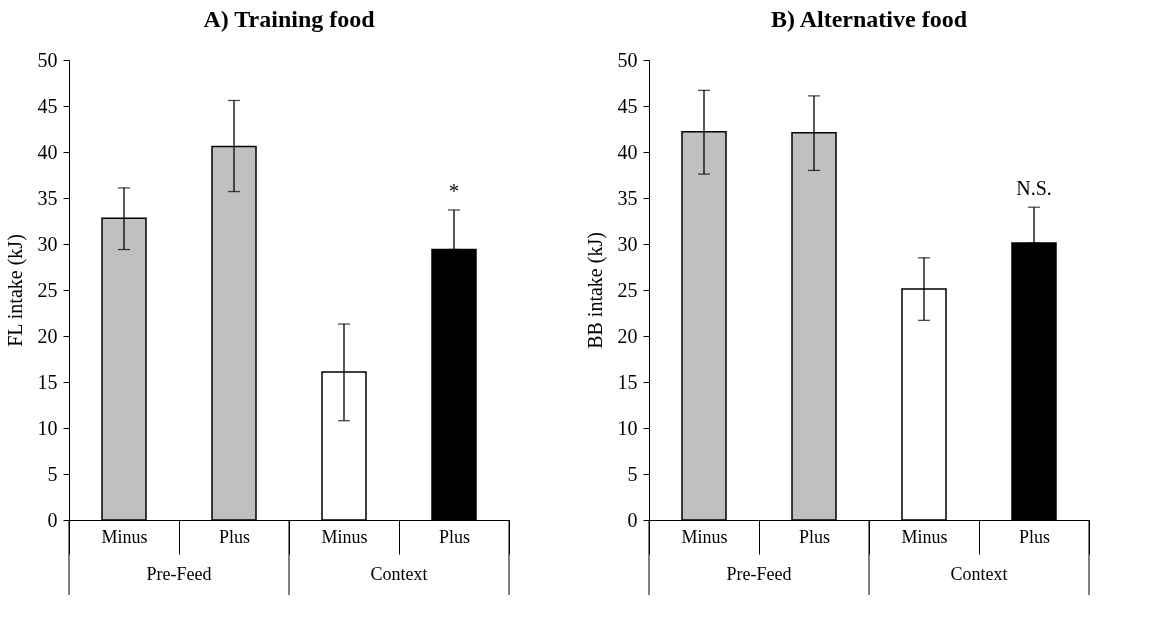 This screenshot has height=619, width=1160. What do you see at coordinates (15, 290) in the screenshot?
I see `y-axis-title: FL intake (kJ)` at bounding box center [15, 290].